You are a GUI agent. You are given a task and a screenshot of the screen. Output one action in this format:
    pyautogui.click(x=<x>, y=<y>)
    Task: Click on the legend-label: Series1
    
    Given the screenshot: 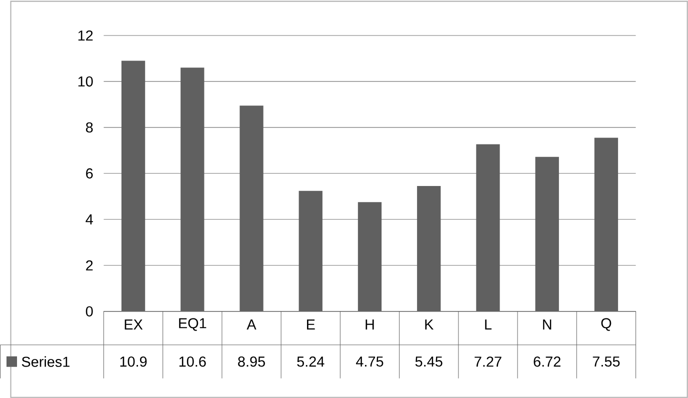 What is the action you would take?
    pyautogui.click(x=46, y=361)
    